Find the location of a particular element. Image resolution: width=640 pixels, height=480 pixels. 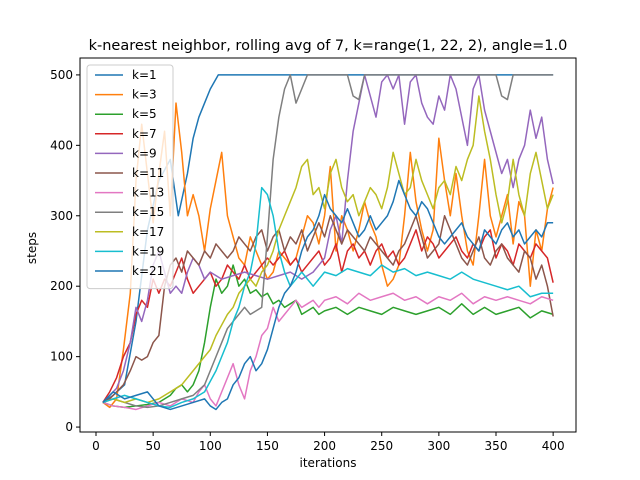

x-tick-label: 100 is located at coordinates (210, 446).